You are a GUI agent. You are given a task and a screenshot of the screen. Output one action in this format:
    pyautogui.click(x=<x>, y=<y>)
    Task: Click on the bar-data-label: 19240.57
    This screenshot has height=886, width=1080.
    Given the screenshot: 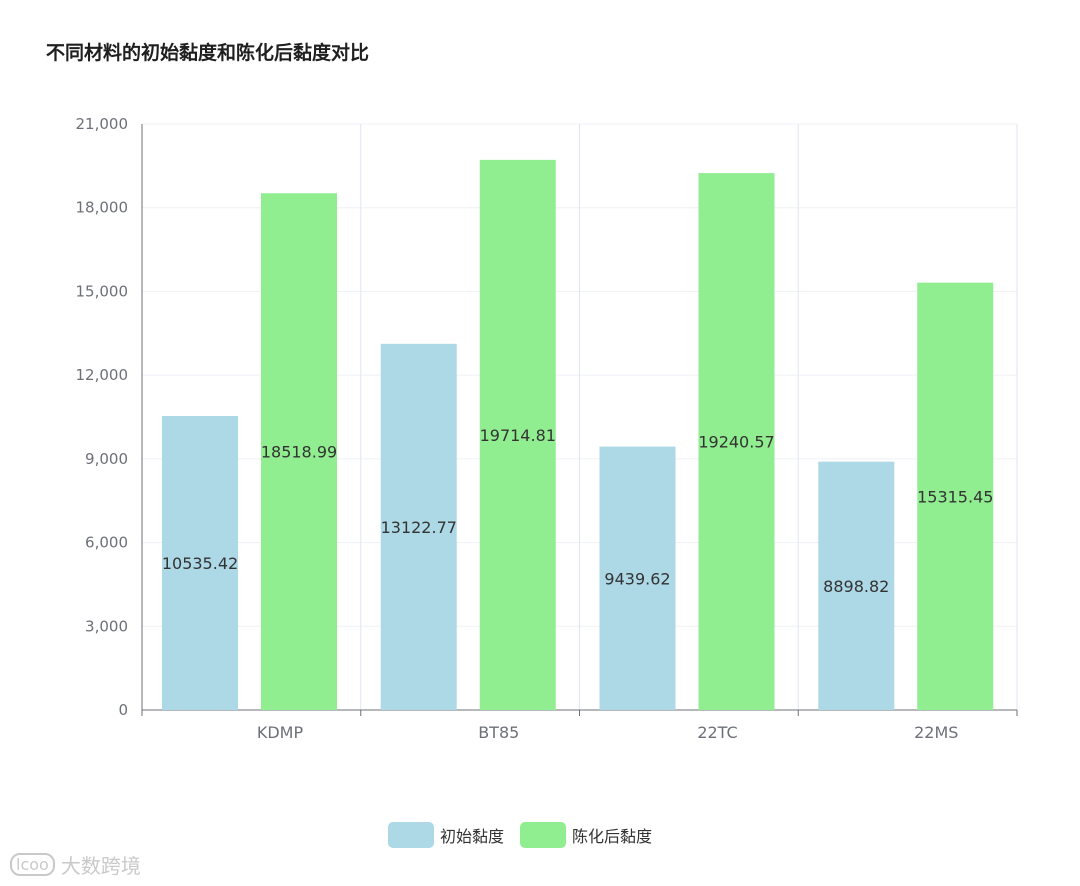 What is the action you would take?
    pyautogui.click(x=736, y=442)
    